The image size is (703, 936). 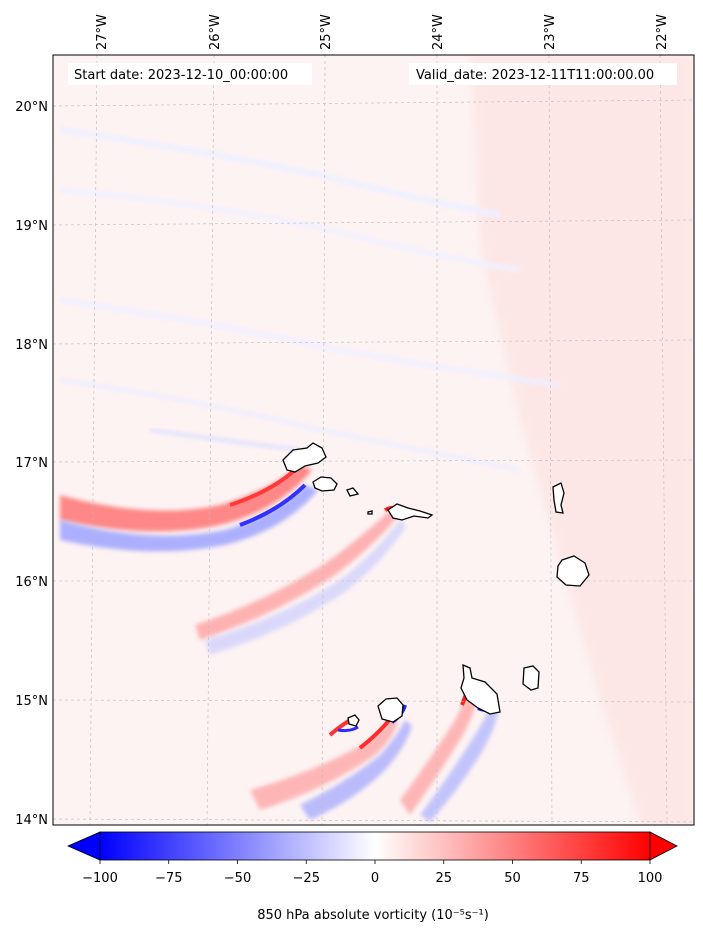 What do you see at coordinates (375, 846) in the screenshot?
I see `colorbar-body` at bounding box center [375, 846].